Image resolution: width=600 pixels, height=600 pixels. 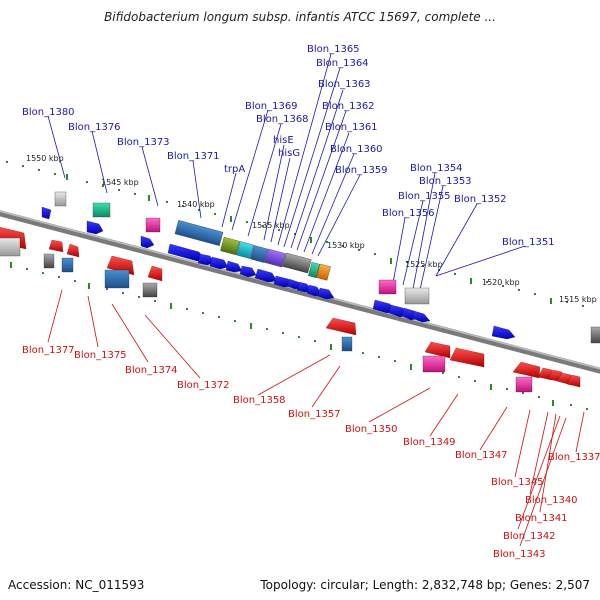 What do you see at coordinates (578, 299) in the screenshot?
I see `kbp-label: 1515 kbp` at bounding box center [578, 299].